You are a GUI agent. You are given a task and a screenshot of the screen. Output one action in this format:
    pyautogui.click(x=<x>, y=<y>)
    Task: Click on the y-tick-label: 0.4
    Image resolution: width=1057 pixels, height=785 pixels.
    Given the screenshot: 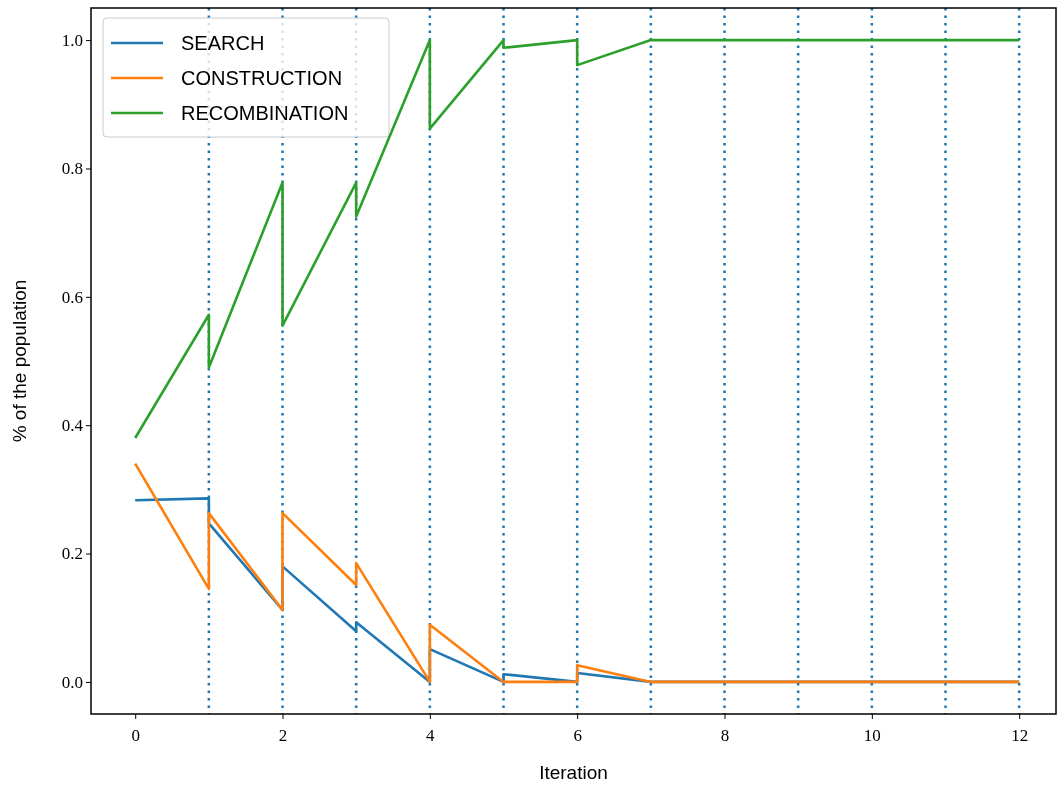 What is the action you would take?
    pyautogui.click(x=72, y=426)
    